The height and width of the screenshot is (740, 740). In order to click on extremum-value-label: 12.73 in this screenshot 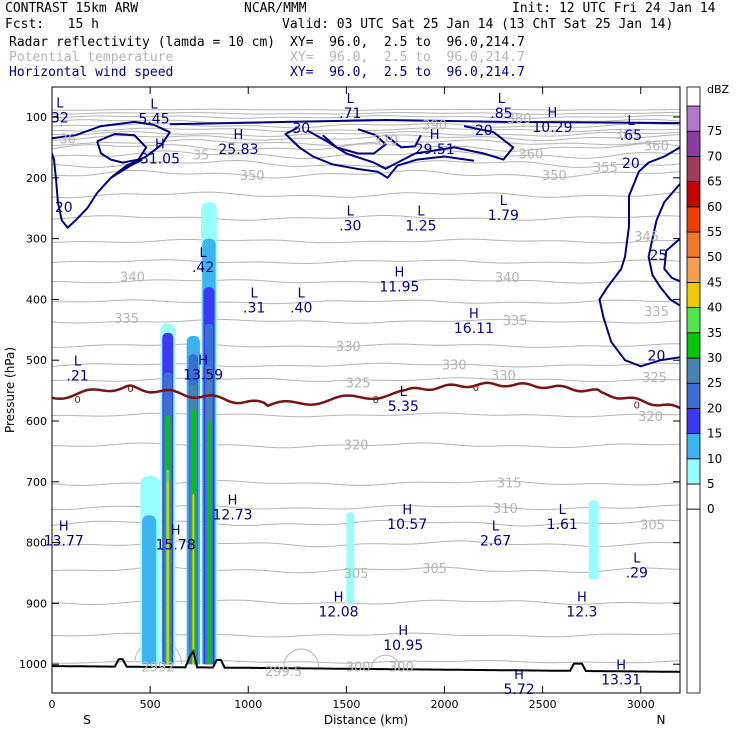, I will do `click(233, 515)`.